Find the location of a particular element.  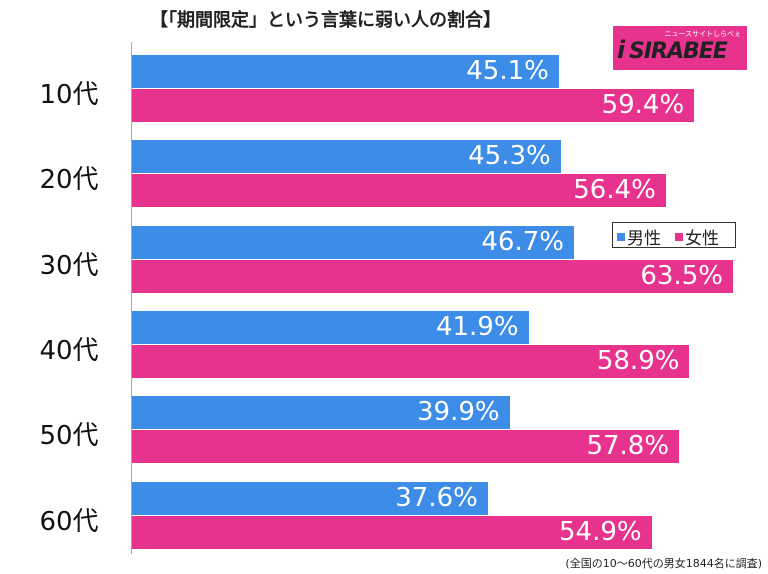

bar-value-label: 45.1% is located at coordinates (507, 71).